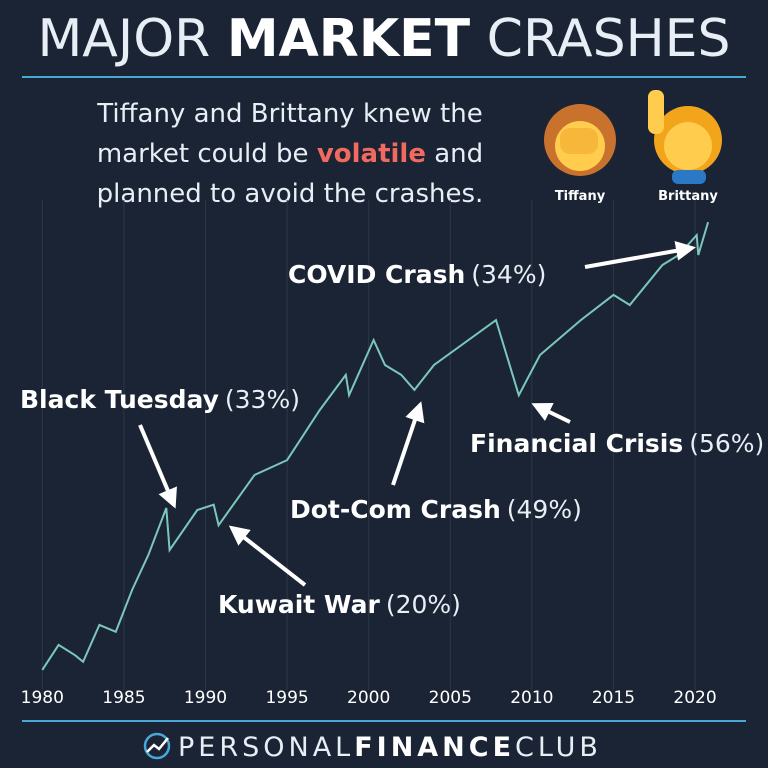  I want to click on annotation: Financial Crisis (56%), so click(617, 443).